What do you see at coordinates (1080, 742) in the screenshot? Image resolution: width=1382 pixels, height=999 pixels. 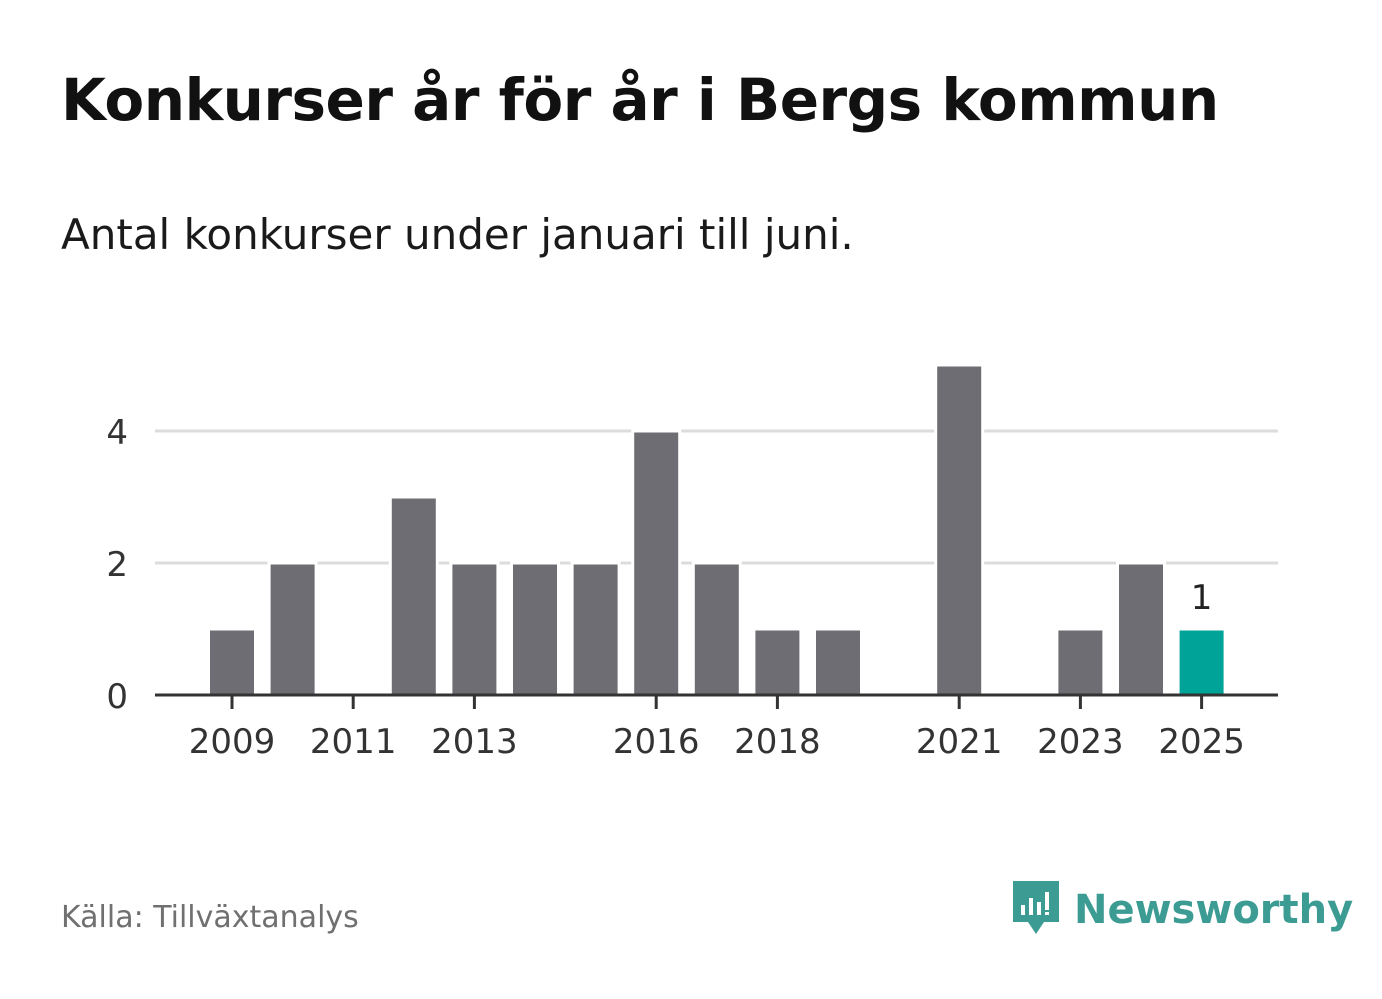 I see `x-tick-label: 2023` at bounding box center [1080, 742].